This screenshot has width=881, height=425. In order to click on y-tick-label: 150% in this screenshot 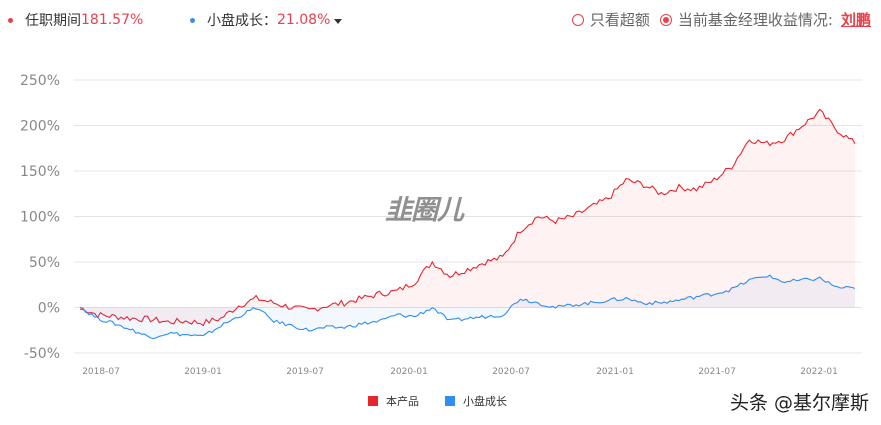, I will do `click(40, 172)`.